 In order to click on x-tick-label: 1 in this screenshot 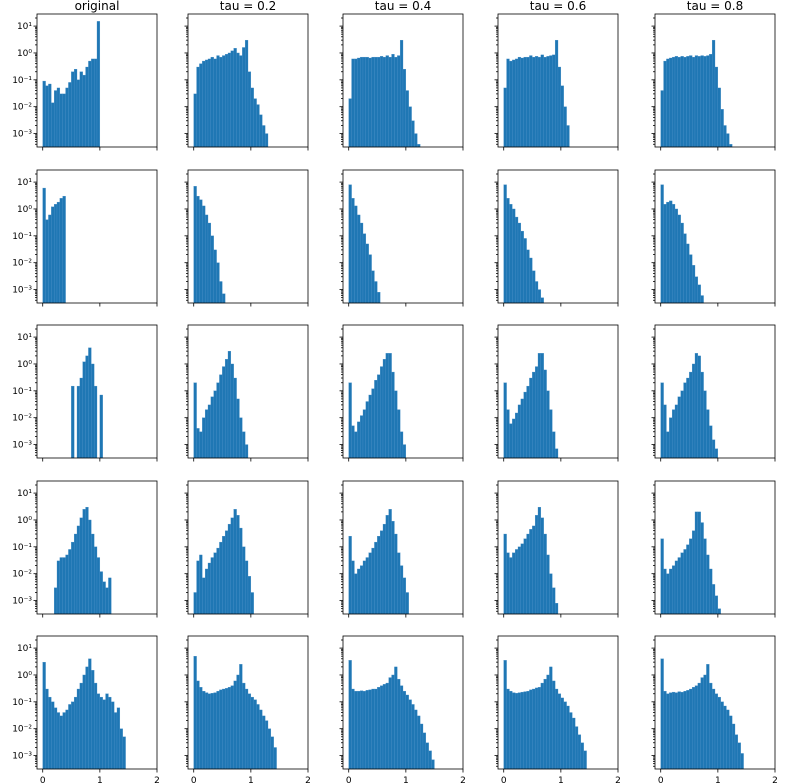, I will do `click(100, 780)`.